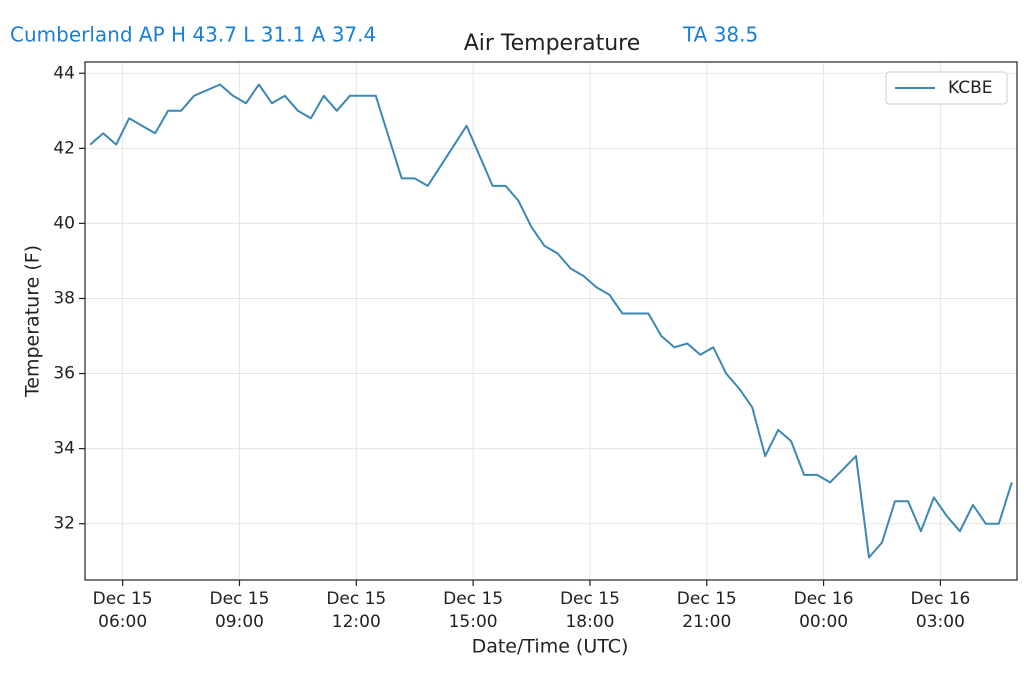 The height and width of the screenshot is (673, 1024). I want to click on station-average: TA 38.5, so click(720, 35).